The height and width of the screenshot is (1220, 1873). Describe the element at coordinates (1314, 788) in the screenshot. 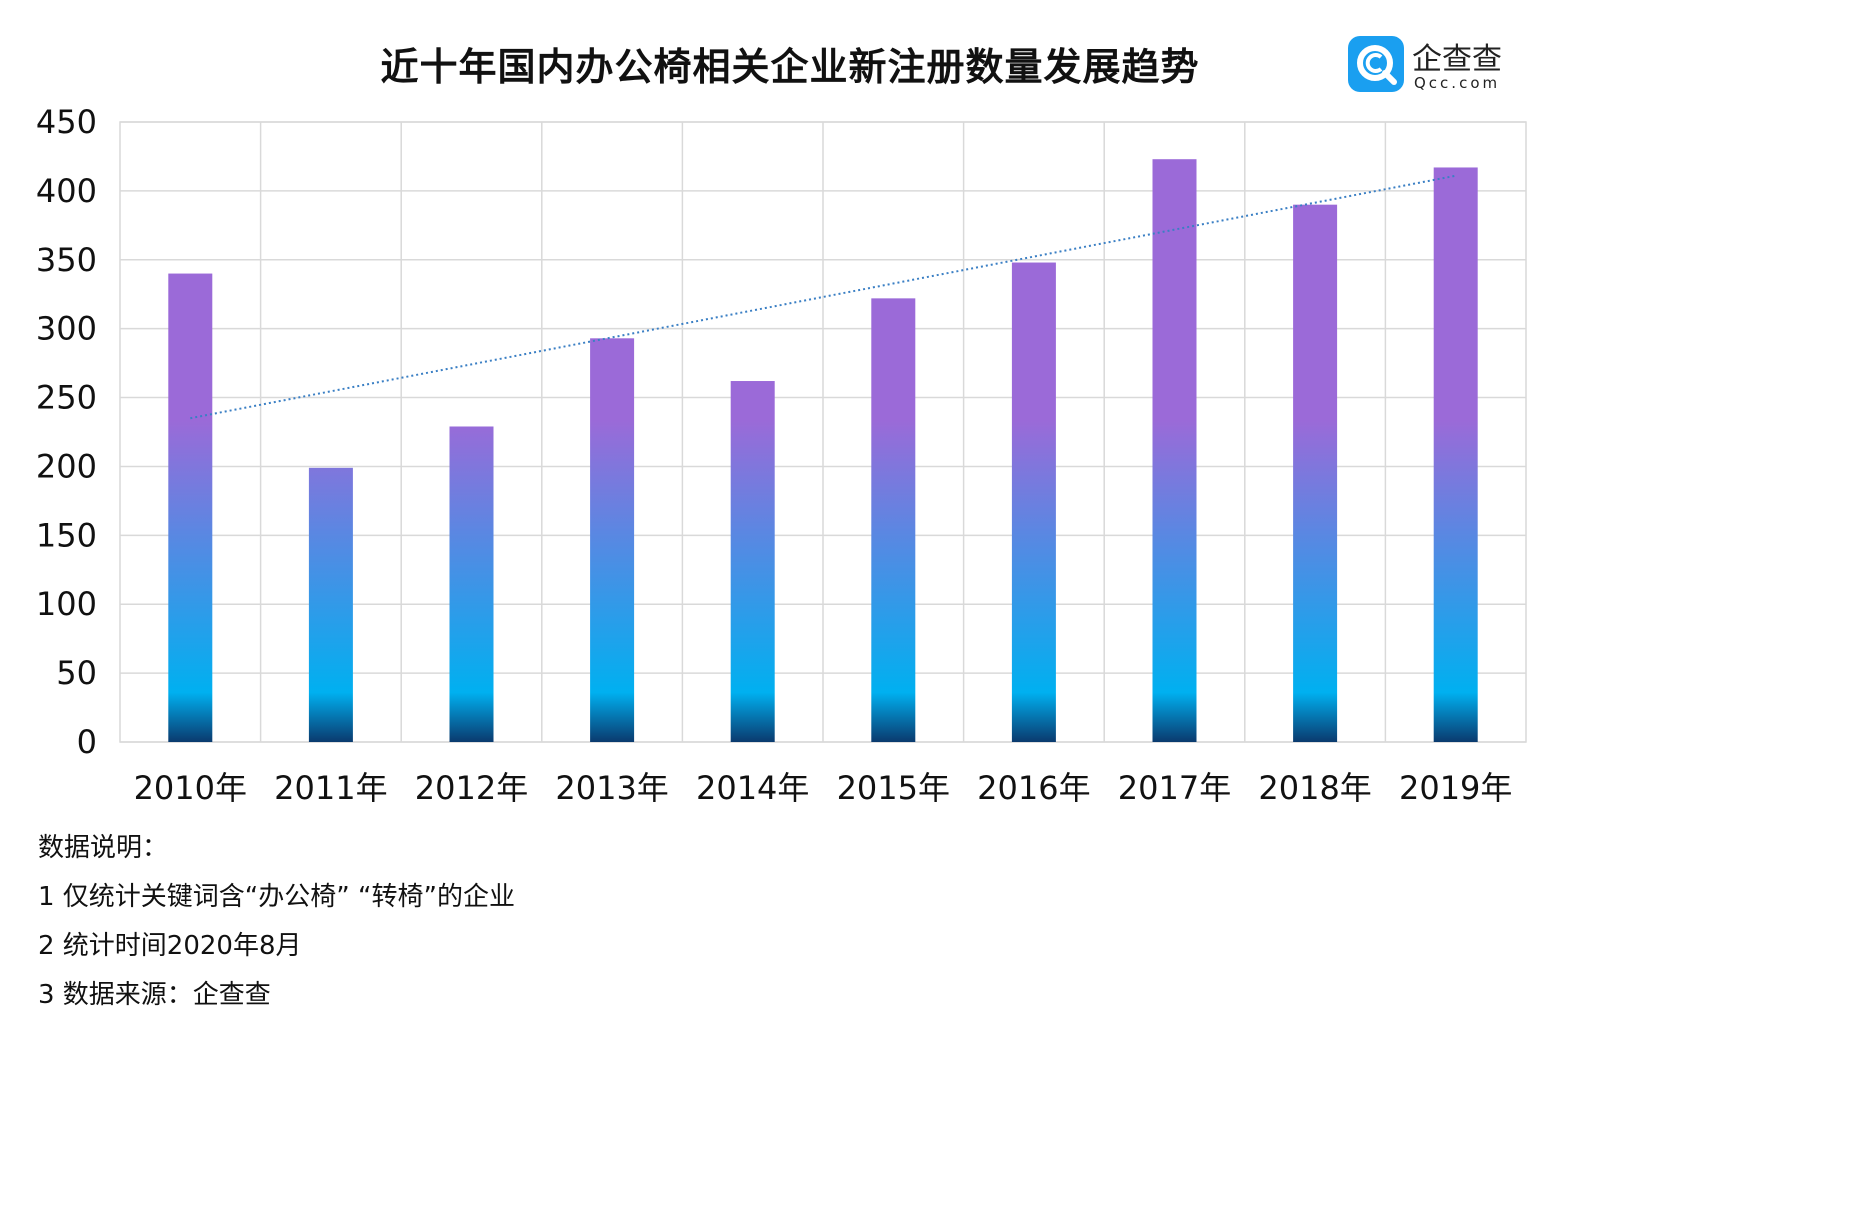

I see `x-tick-label: 2018年` at that location.